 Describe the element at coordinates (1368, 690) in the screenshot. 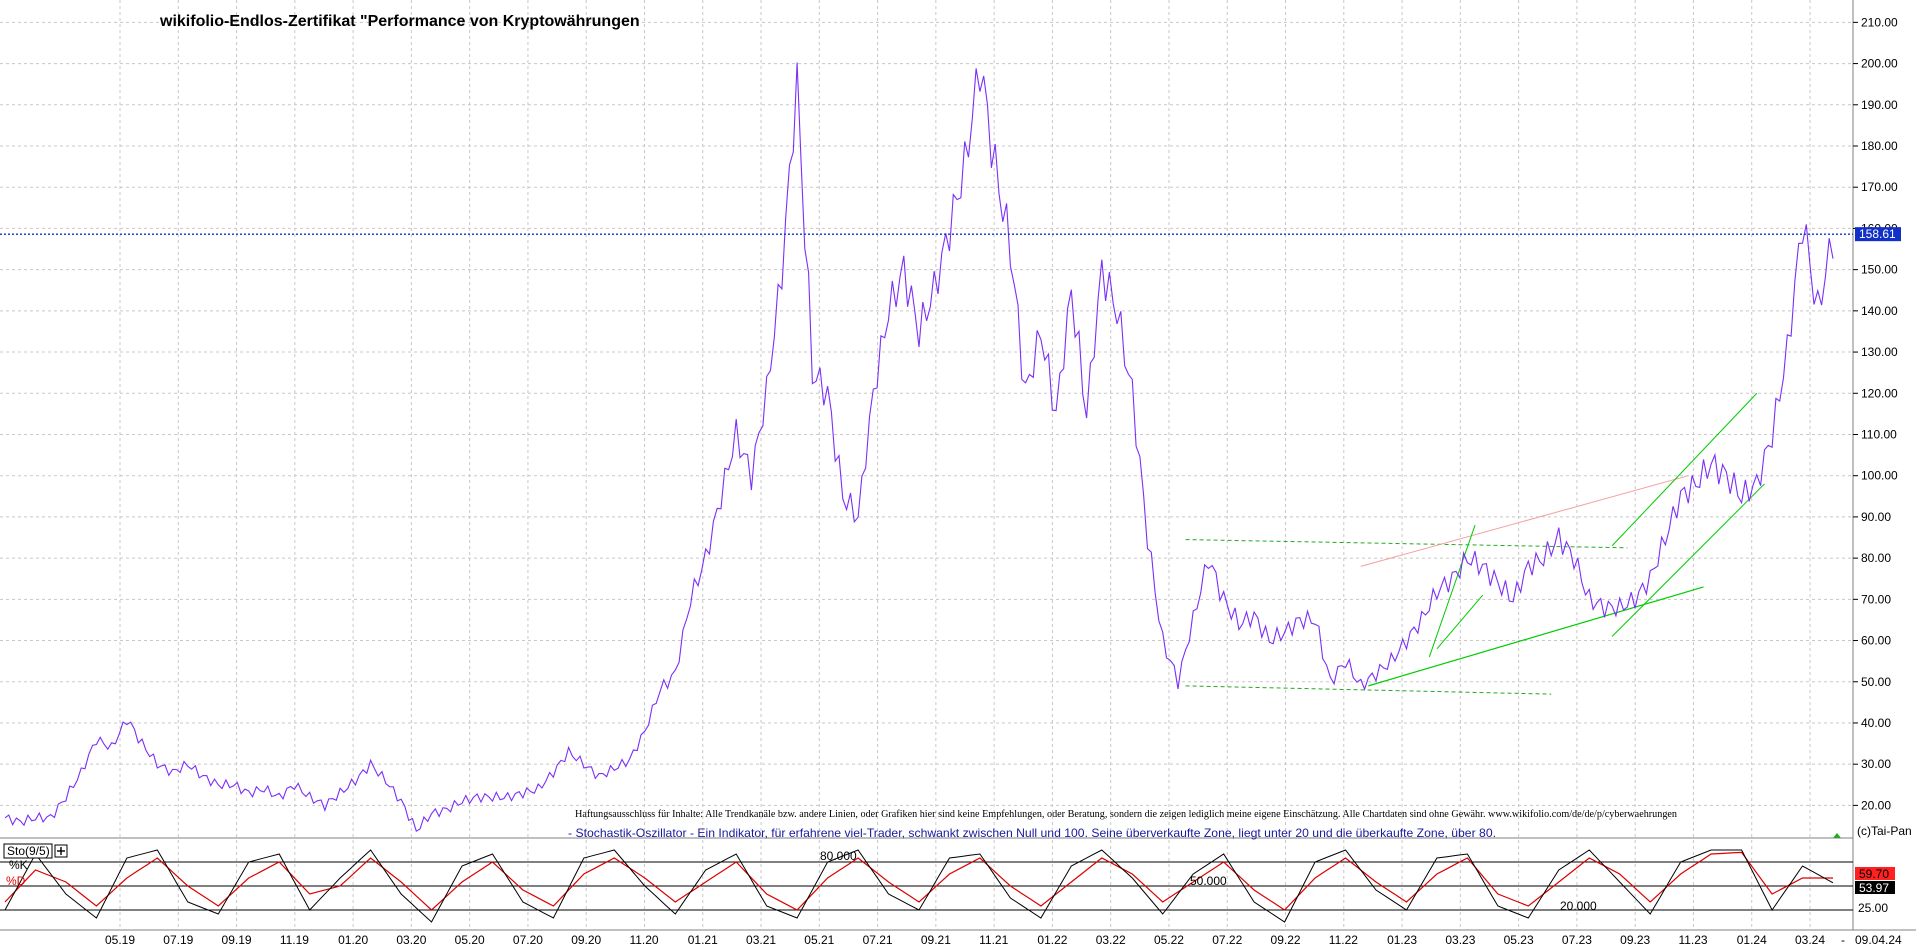

I see `range-bottom-line` at that location.